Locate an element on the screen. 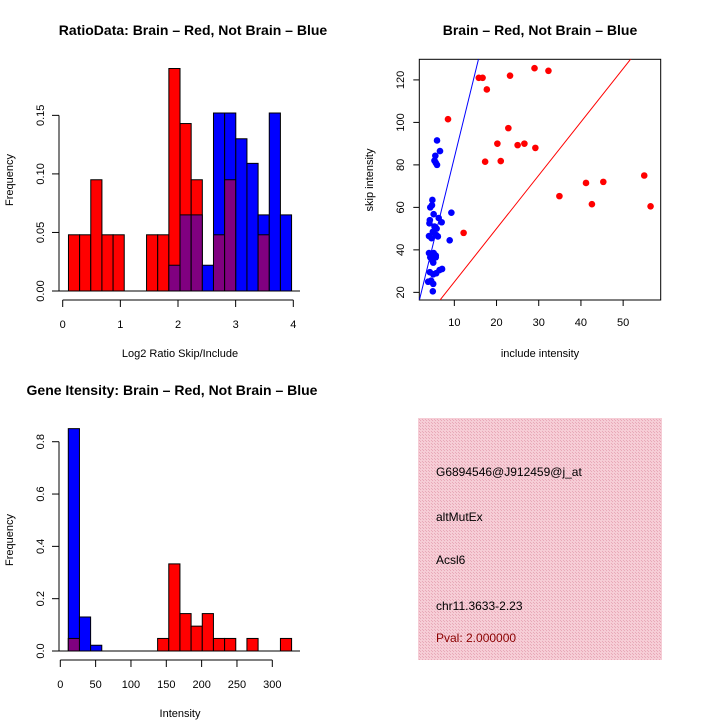 The width and height of the screenshot is (720, 720). y-tick-label: 40 is located at coordinates (401, 250).